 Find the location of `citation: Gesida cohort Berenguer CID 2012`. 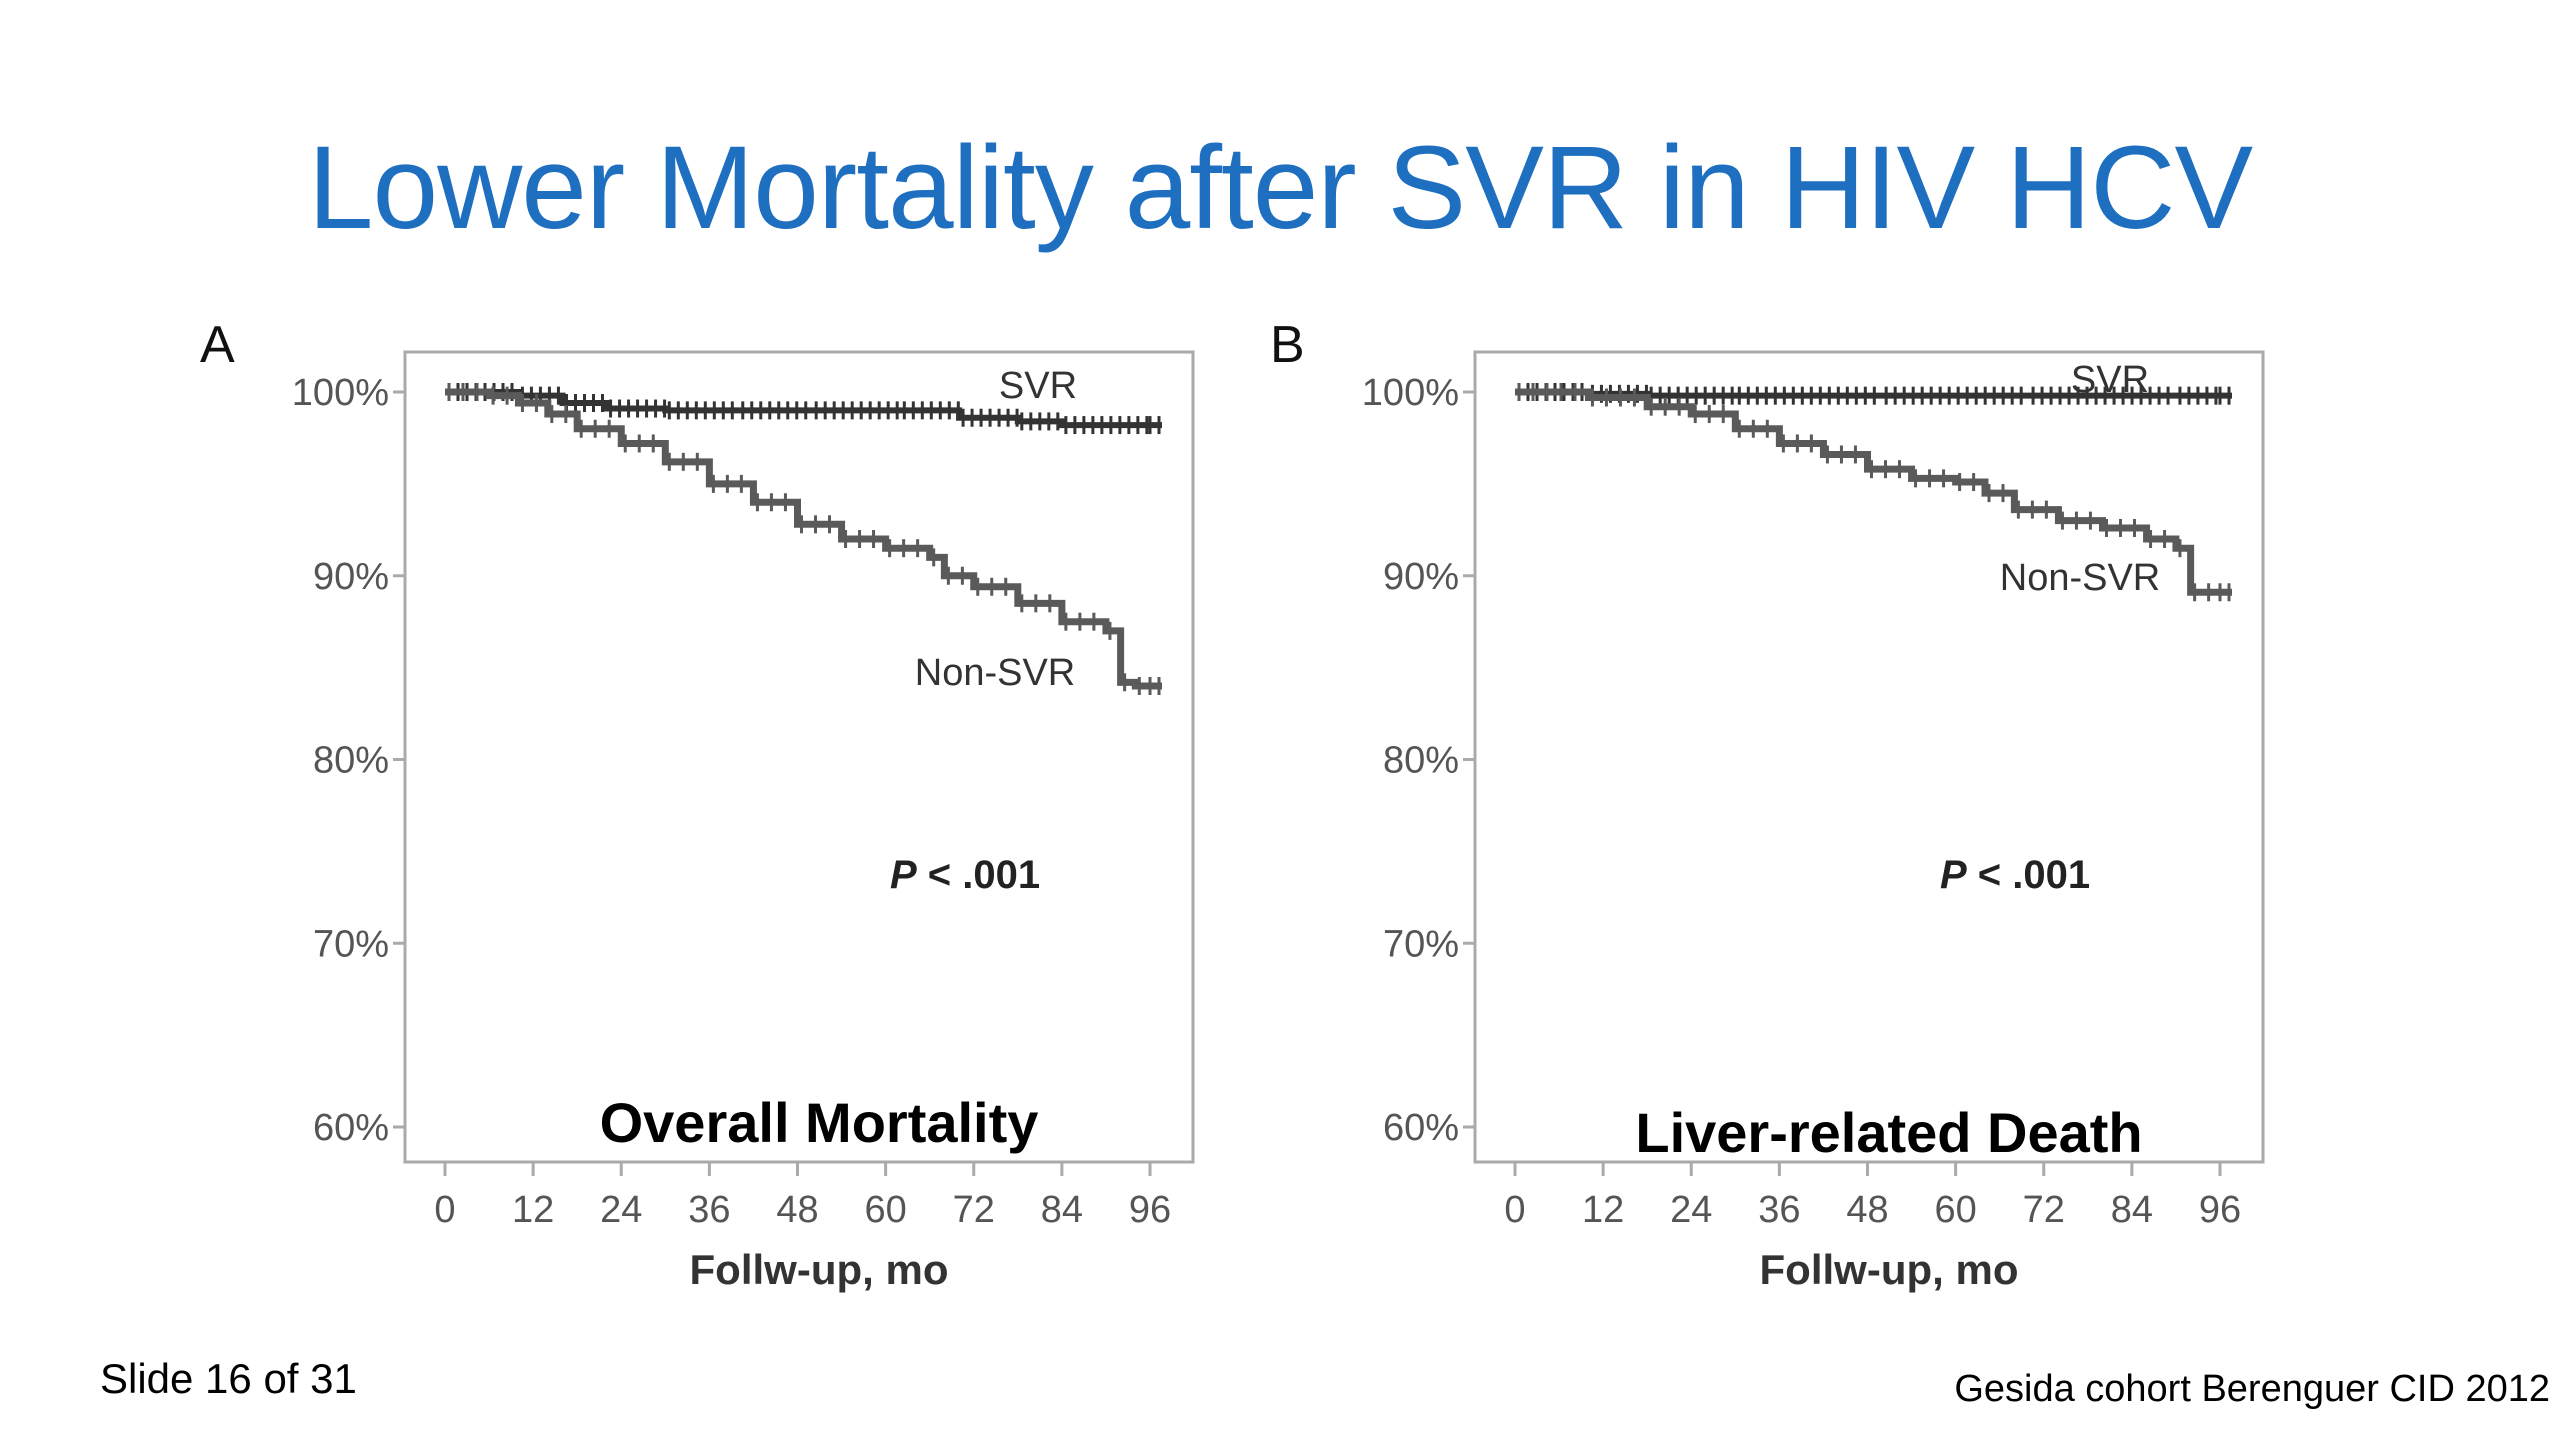

citation: Gesida cohort Berenguer CID 2012 is located at coordinates (2252, 1389).